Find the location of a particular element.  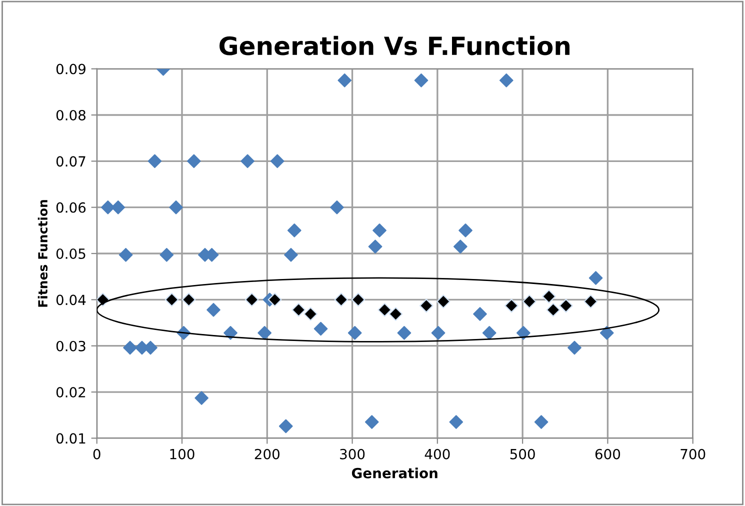

y-tick-label: 0.05 is located at coordinates (71, 253).